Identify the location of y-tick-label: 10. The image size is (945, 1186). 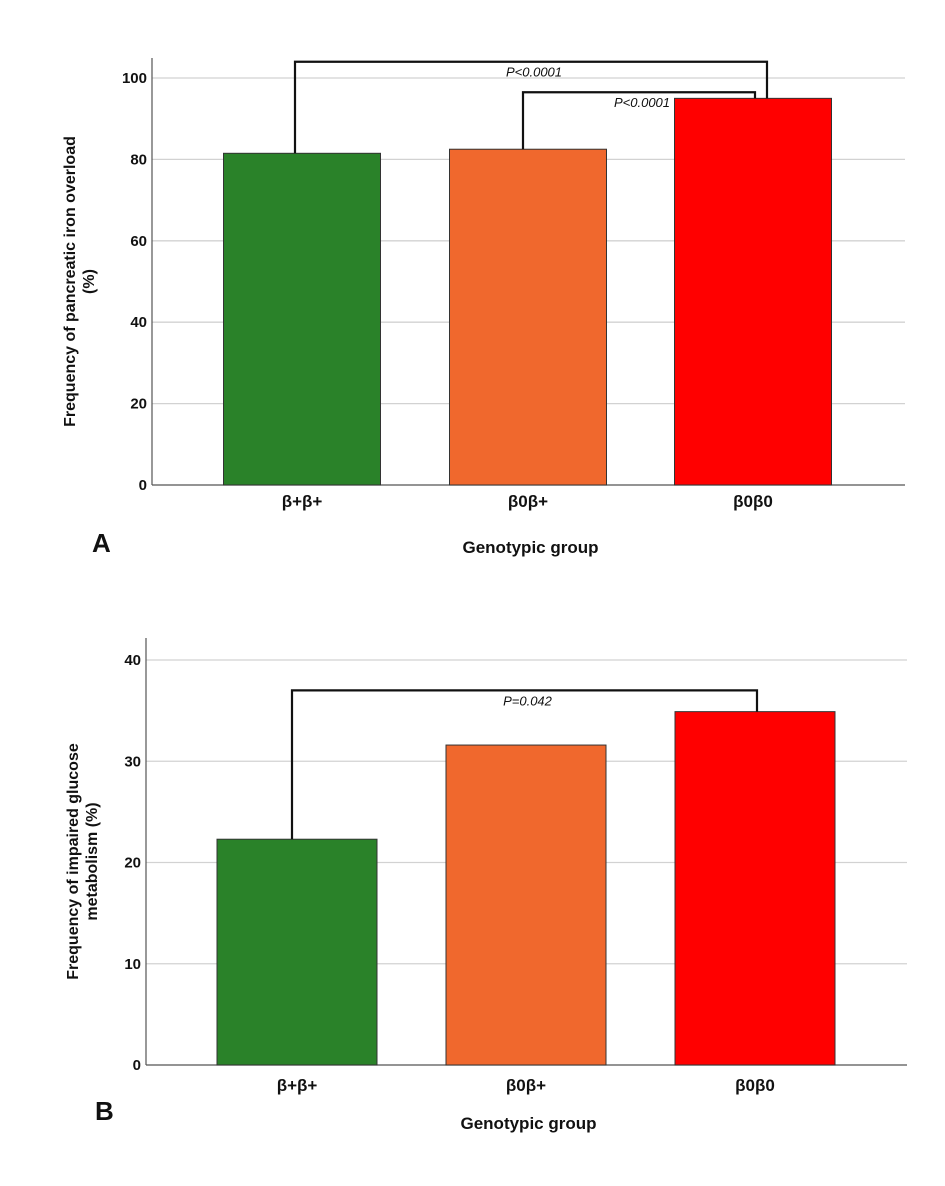
(132, 964).